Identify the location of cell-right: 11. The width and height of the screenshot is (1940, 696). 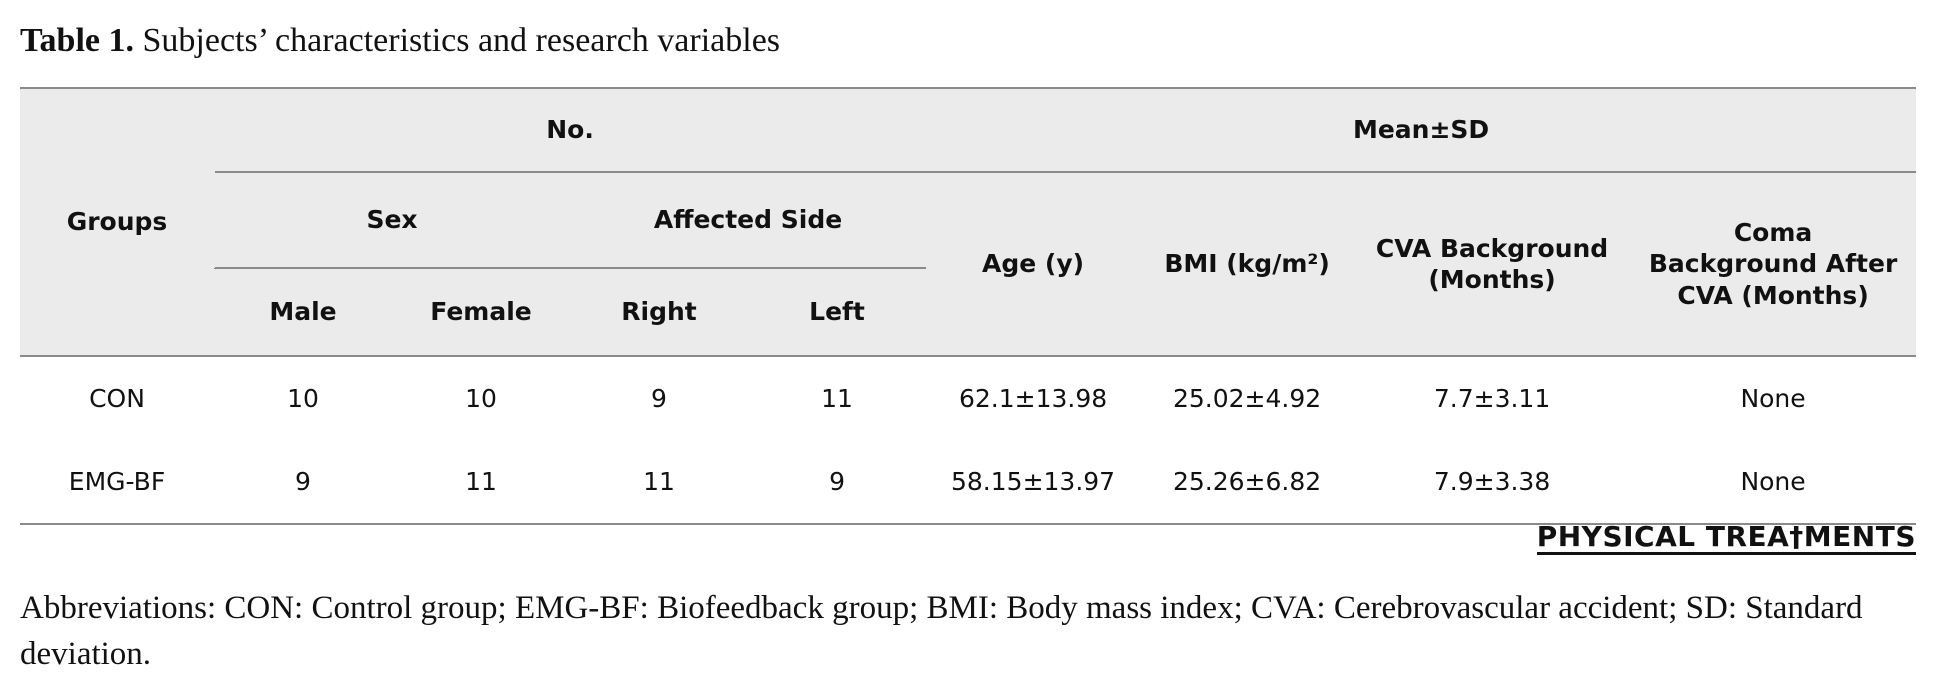
(659, 482).